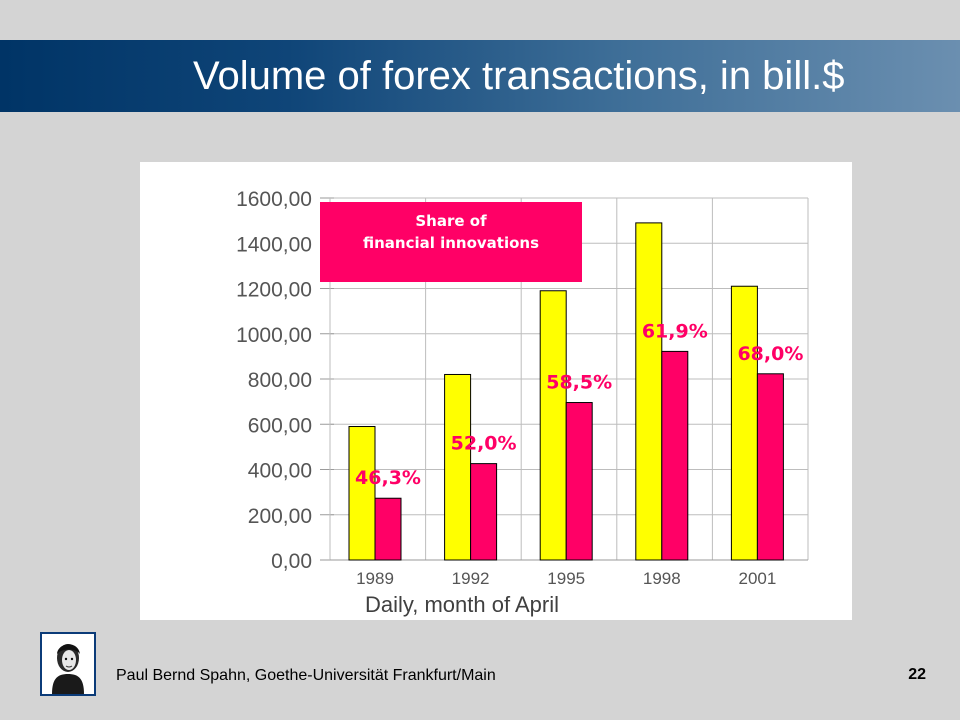  I want to click on chart-caption: Daily, month of April, so click(461, 604).